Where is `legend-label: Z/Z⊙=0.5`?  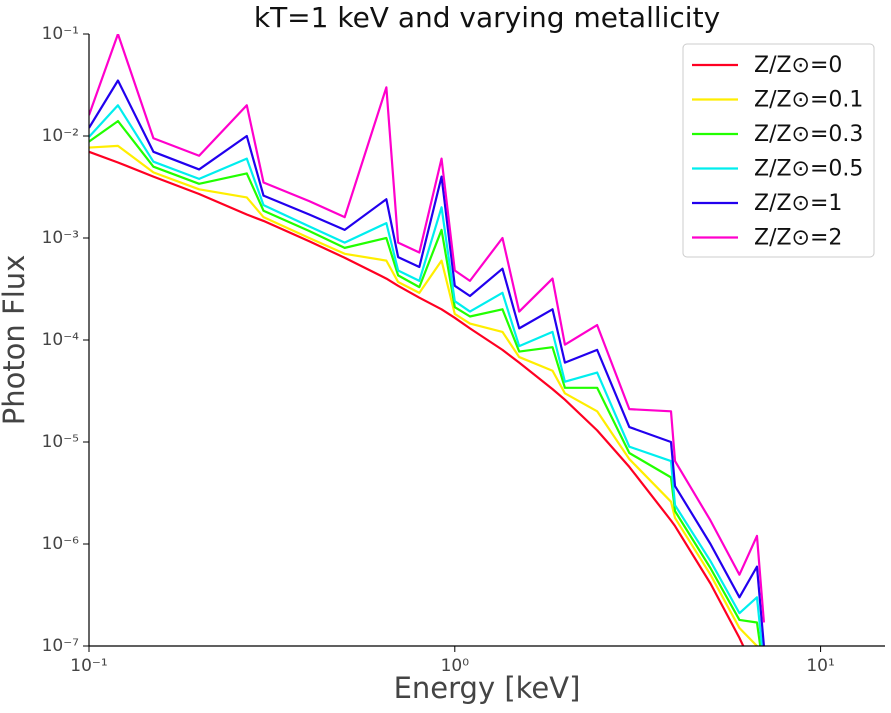 legend-label: Z/Z⊙=0.5 is located at coordinates (808, 169).